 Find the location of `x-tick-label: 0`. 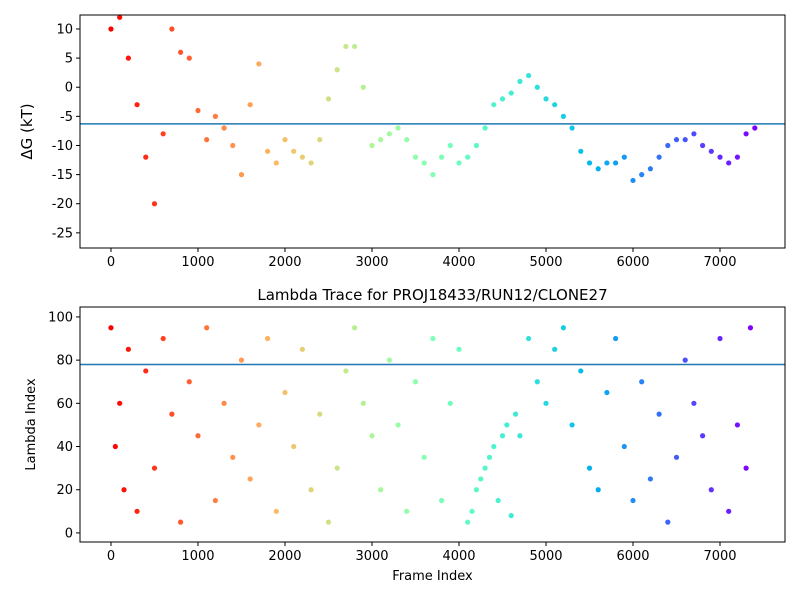

x-tick-label: 0 is located at coordinates (111, 262).